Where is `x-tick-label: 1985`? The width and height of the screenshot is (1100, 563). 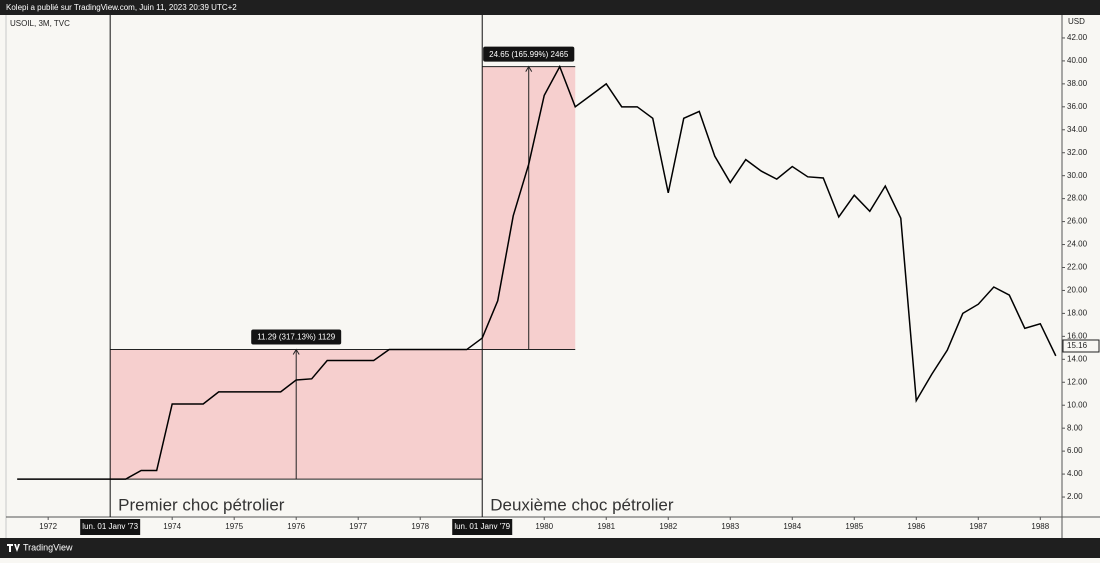
x-tick-label: 1985 is located at coordinates (854, 526).